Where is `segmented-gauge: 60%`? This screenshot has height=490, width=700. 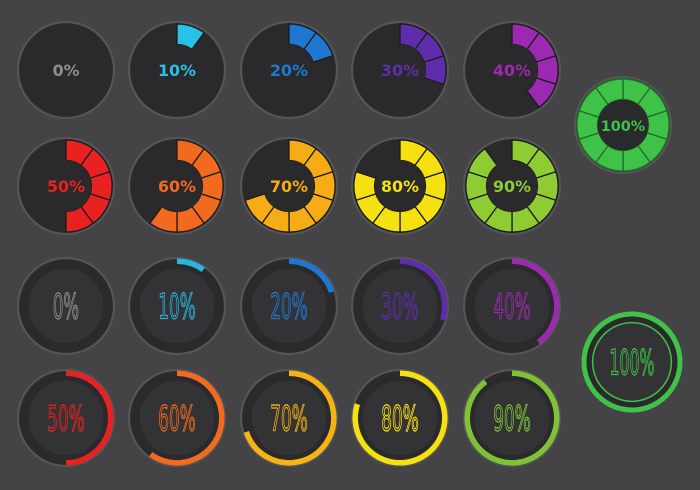 segmented-gauge: 60% is located at coordinates (177, 186).